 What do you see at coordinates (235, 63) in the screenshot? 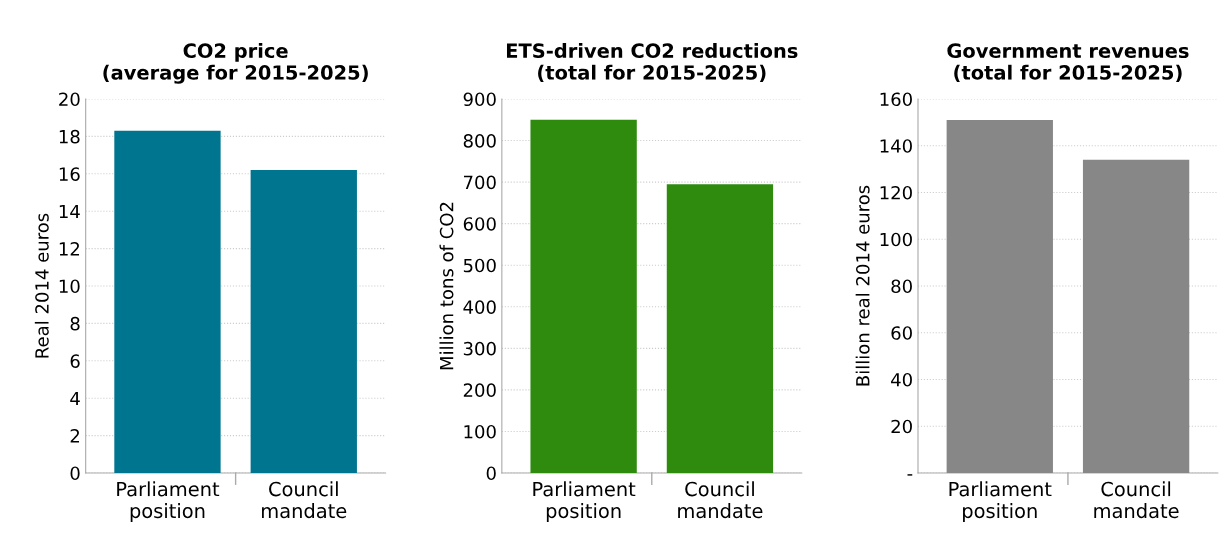
I see `chart-title: CO2 price (average for 2015-2025)` at bounding box center [235, 63].